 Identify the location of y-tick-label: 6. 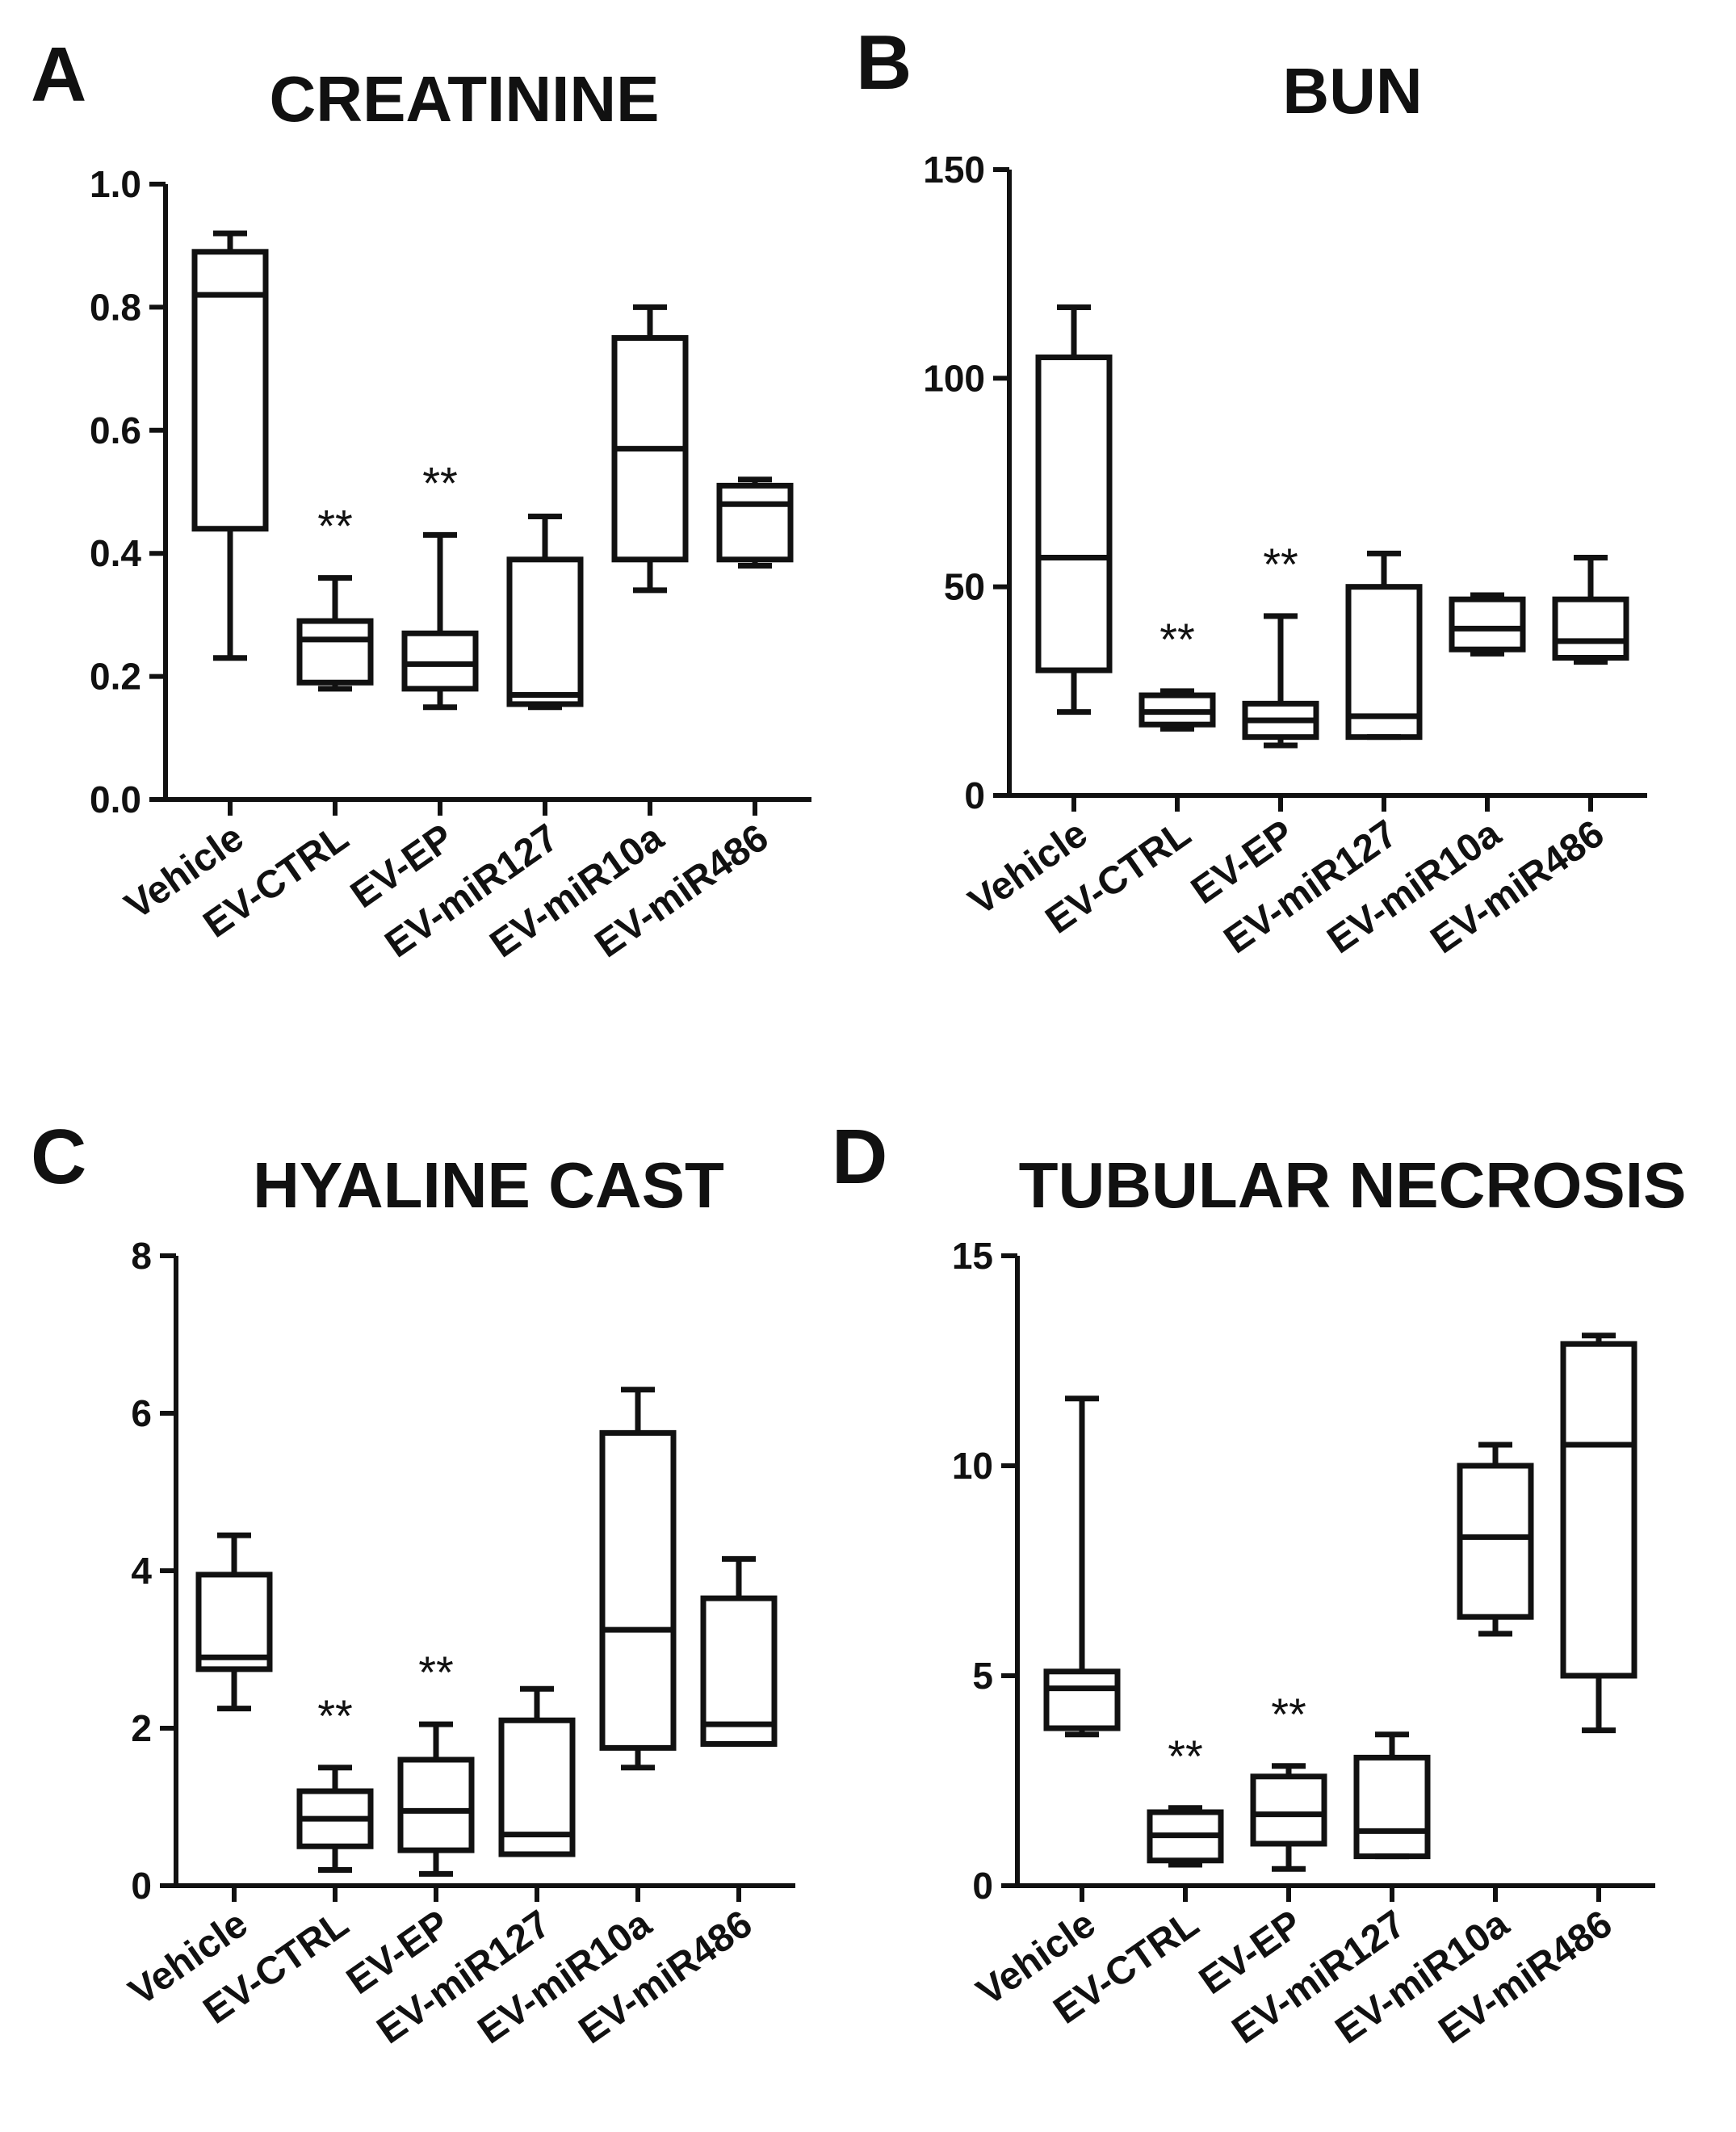
(141, 1413).